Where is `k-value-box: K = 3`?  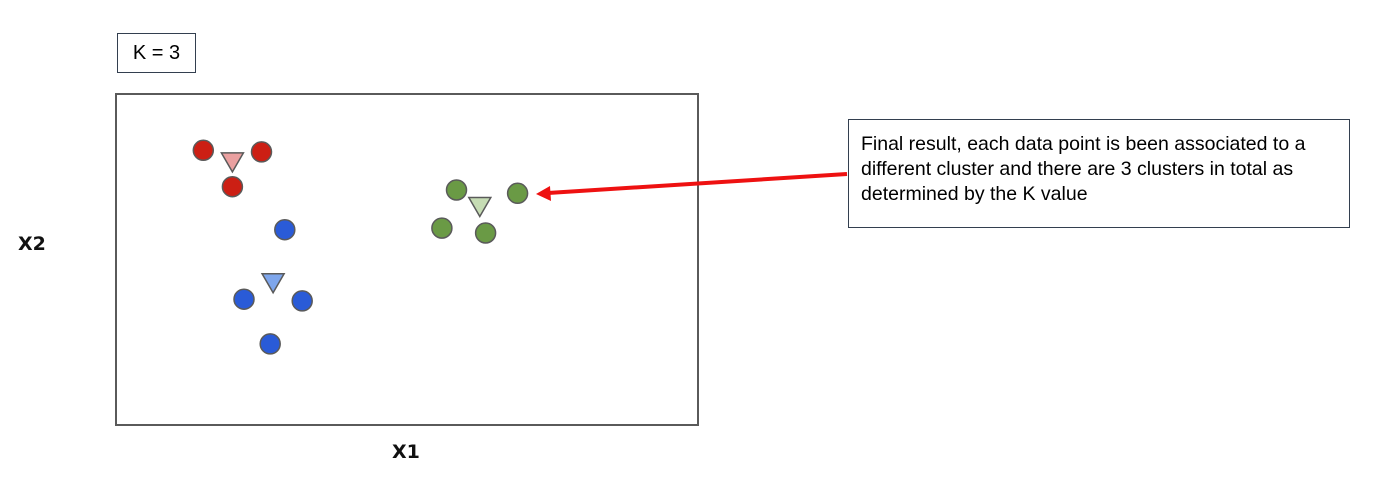
k-value-box: K = 3 is located at coordinates (156, 53).